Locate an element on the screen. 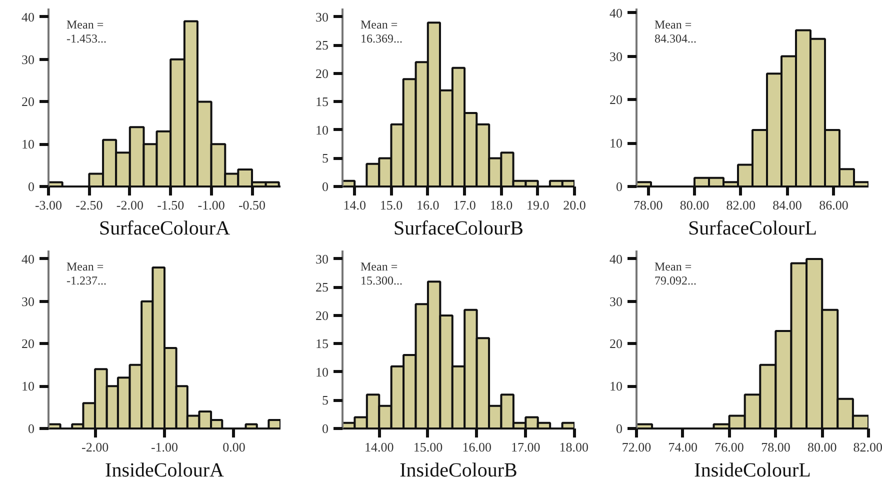  x-tick-label: 16.00 is located at coordinates (477, 447).